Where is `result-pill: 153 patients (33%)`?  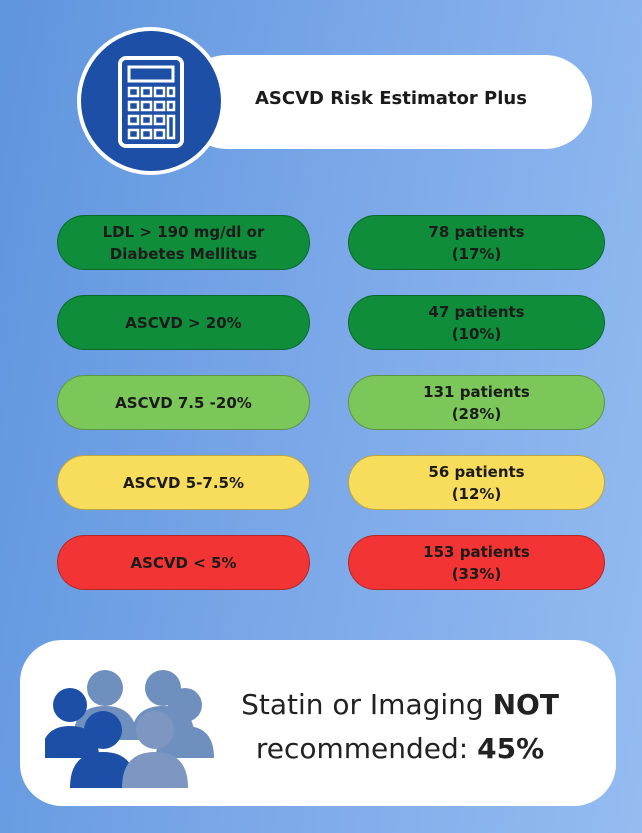
result-pill: 153 patients (33%) is located at coordinates (476, 562).